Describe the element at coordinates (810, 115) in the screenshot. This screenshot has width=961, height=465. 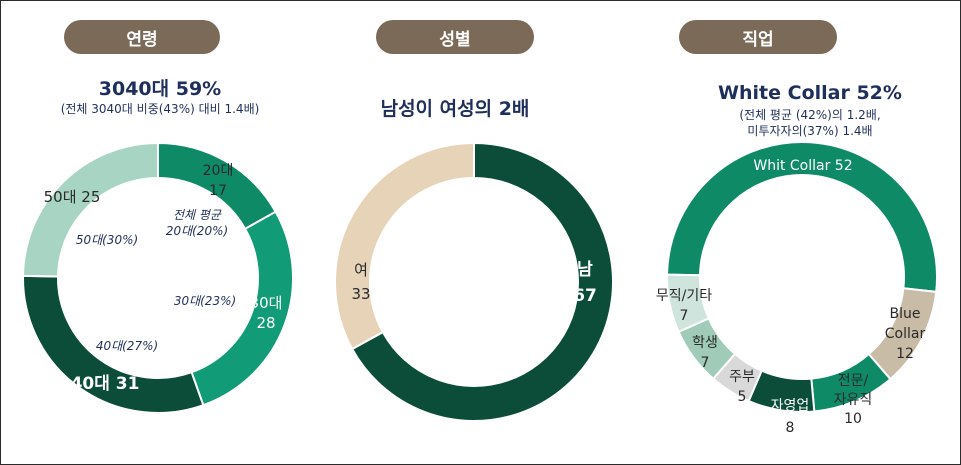
I see `job-subline-1: (전체 평균 (42%)의 1.2배,` at that location.